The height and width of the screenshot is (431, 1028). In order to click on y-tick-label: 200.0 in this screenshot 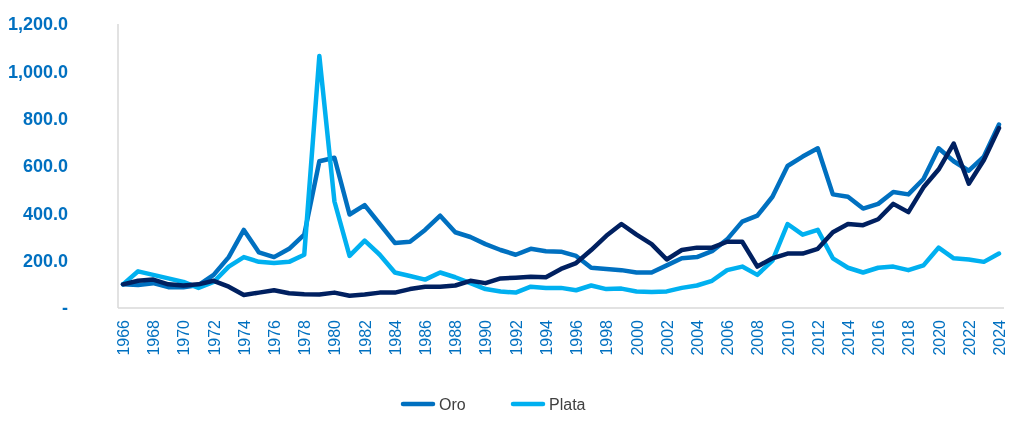, I will do `click(45, 260)`.